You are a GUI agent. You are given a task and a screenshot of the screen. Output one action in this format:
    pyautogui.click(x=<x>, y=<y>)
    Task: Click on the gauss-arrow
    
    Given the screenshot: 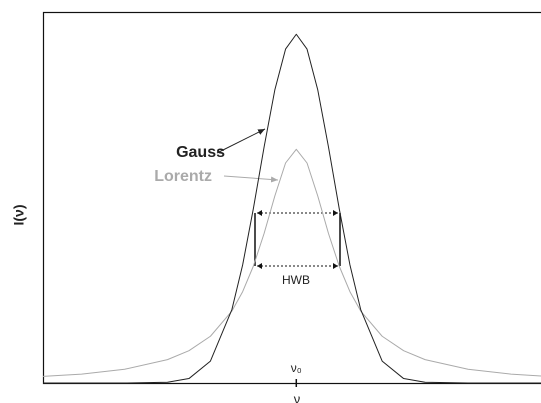 What is the action you would take?
    pyautogui.click(x=241, y=141)
    